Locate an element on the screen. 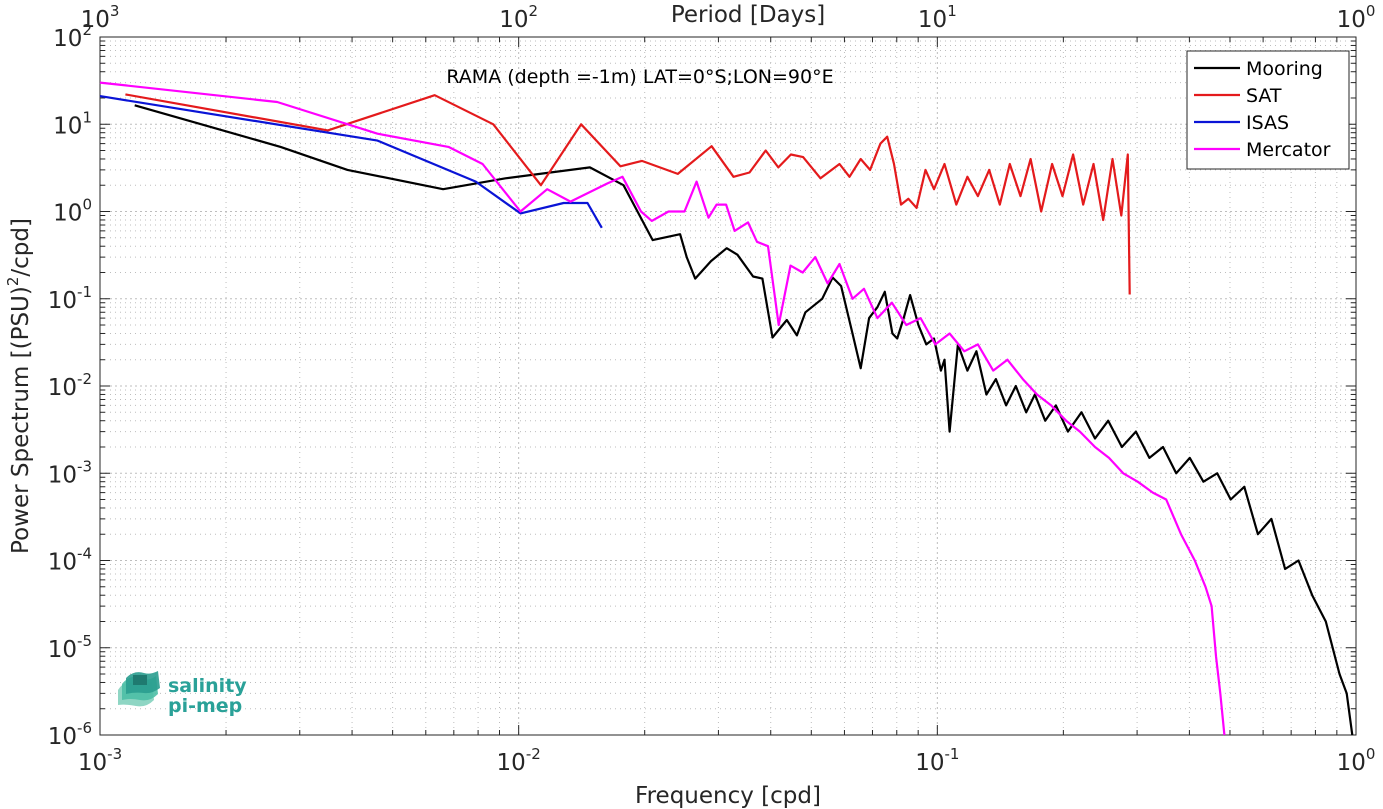  y-axis-label: Power Spectrum [(PSU)2/cpd] is located at coordinates (19, 386).